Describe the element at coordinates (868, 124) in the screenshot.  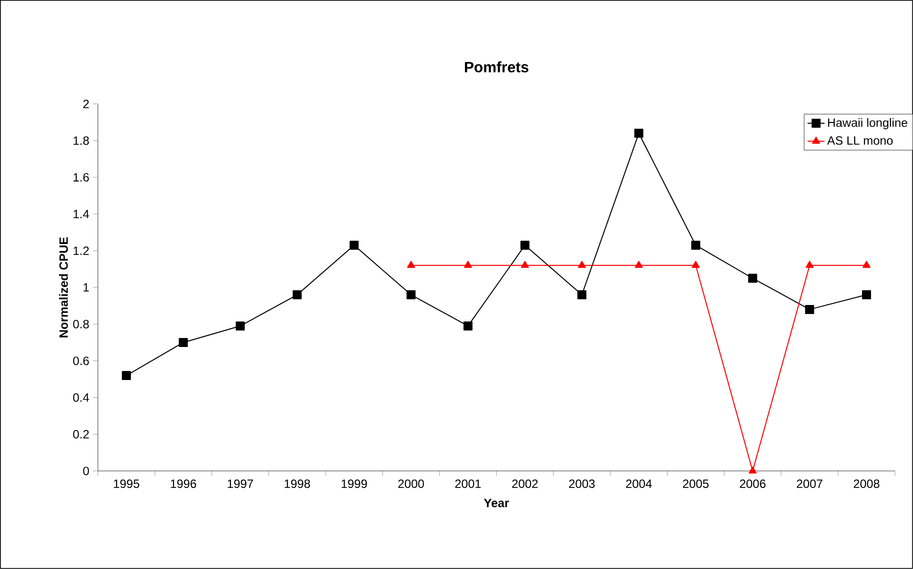
I see `legend-label: Hawaii longline` at that location.